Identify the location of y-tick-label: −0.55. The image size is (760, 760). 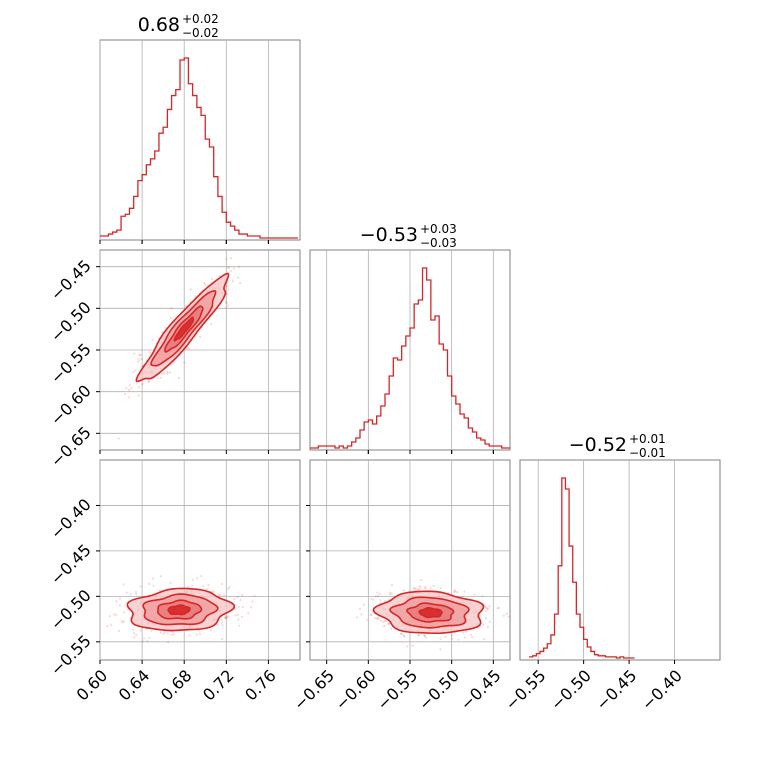
(71, 655).